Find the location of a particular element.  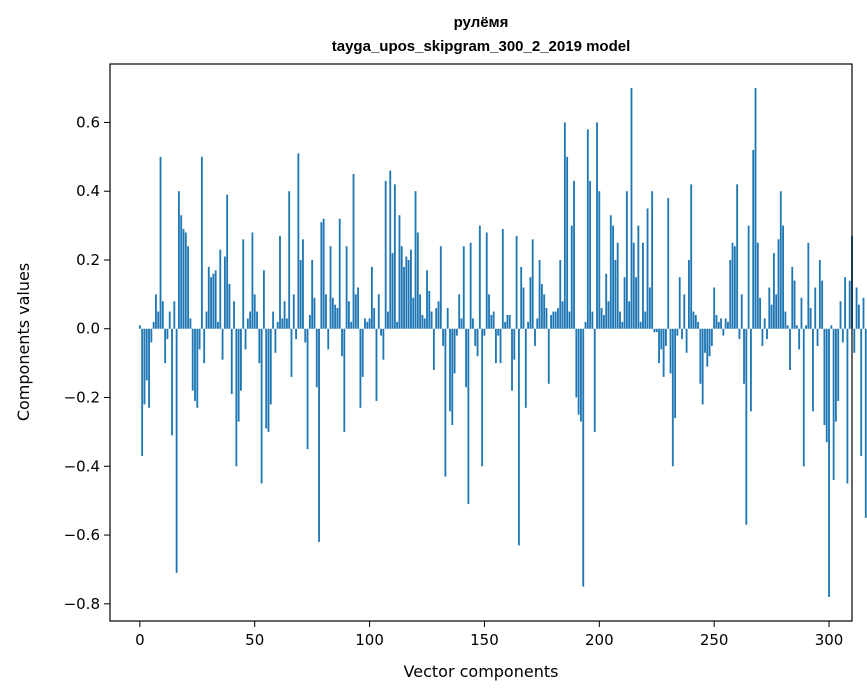

x-tick-label: 150 is located at coordinates (484, 640).